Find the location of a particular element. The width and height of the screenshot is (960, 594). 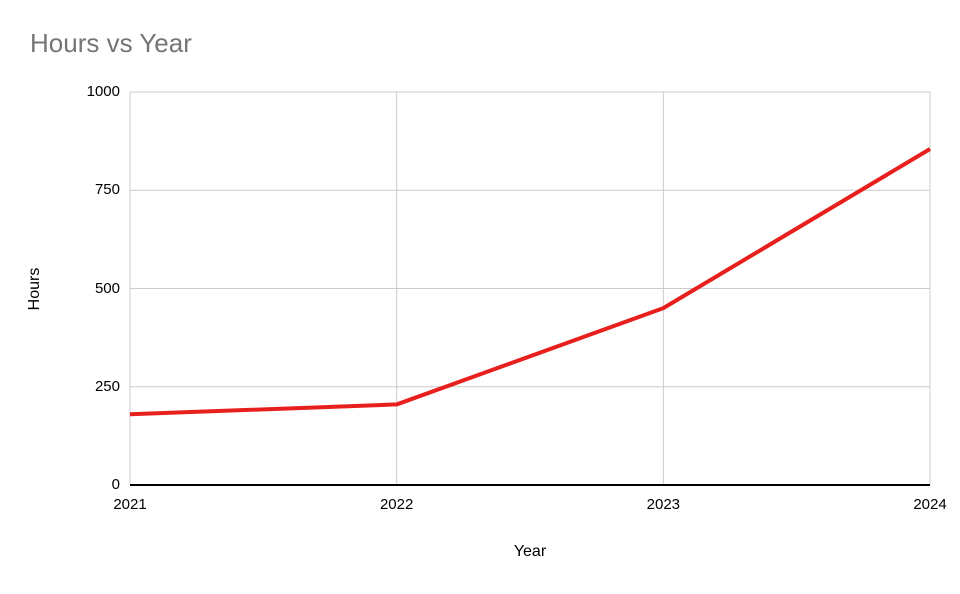

y-tick-label: 750 is located at coordinates (107, 190).